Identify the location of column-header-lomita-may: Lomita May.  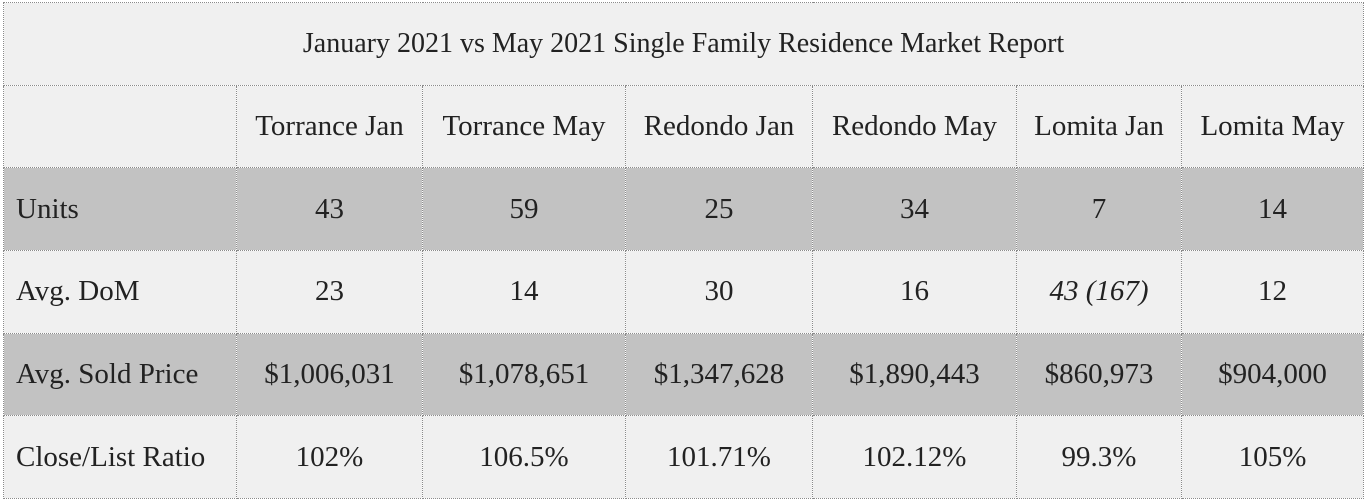
(1272, 126).